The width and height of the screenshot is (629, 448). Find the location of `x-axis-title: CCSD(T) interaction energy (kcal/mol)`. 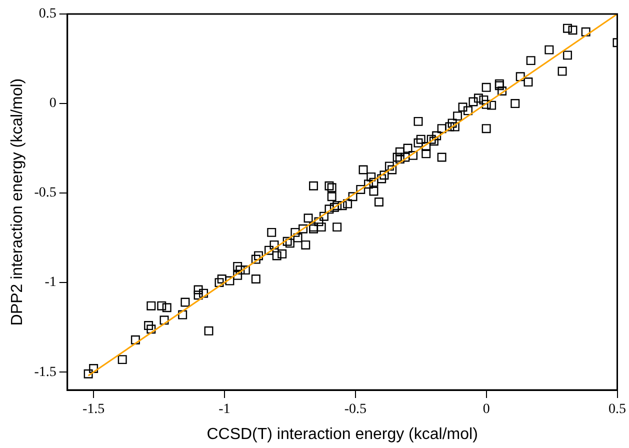

x-axis-title: CCSD(T) interaction energy (kcal/mol) is located at coordinates (342, 434).